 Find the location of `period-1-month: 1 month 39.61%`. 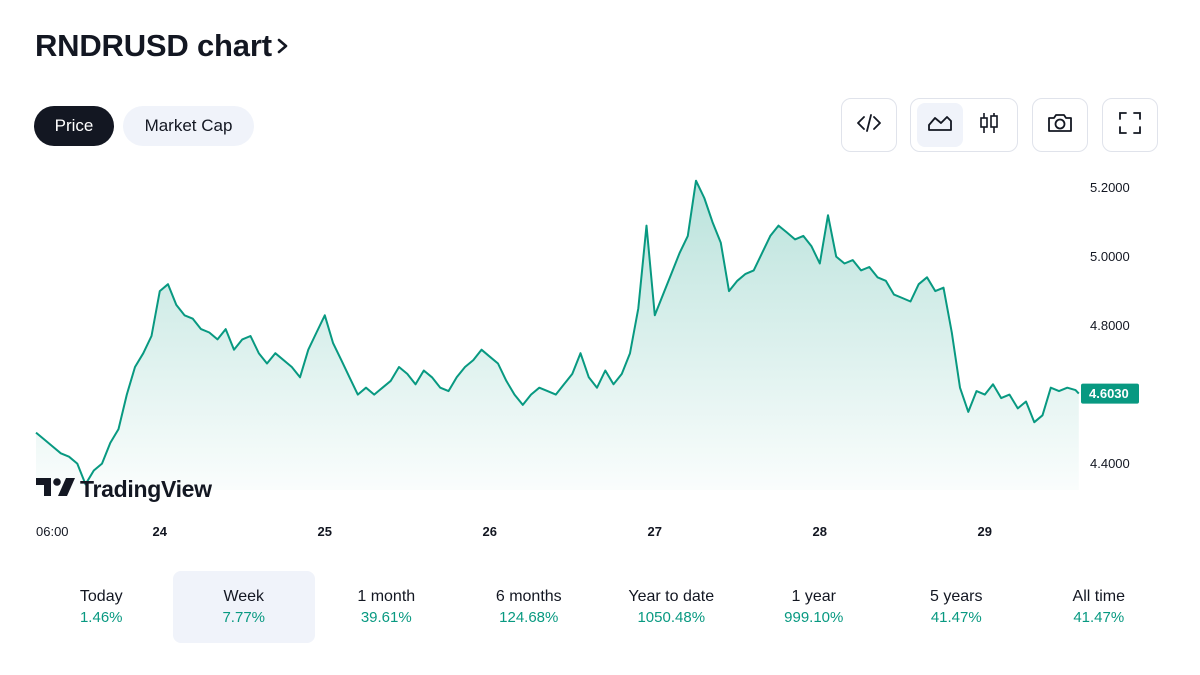

period-1-month: 1 month 39.61% is located at coordinates (386, 607).